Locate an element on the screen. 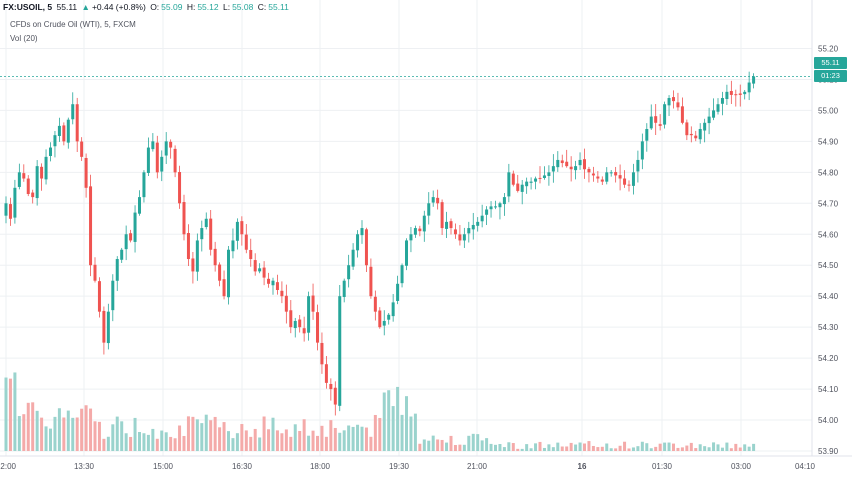 The image size is (852, 485). time-tick-label: 01:30 is located at coordinates (662, 466).